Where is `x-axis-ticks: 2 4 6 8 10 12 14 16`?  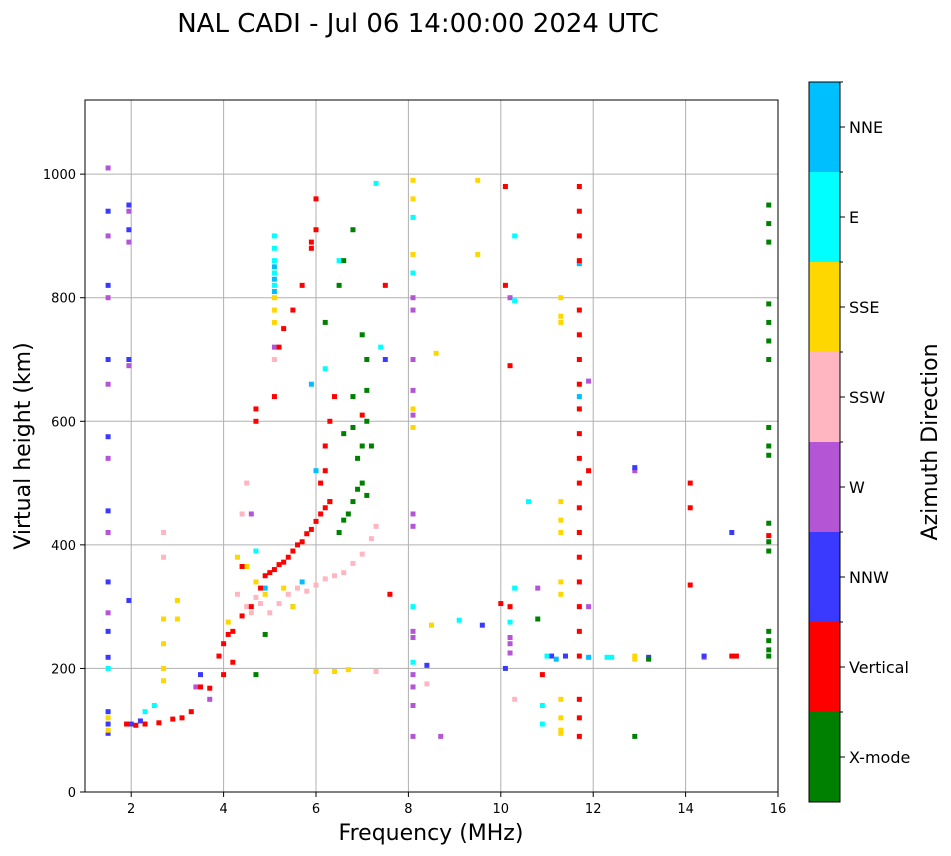
x-axis-ticks: 2 4 6 8 10 12 14 16 is located at coordinates (456, 804).